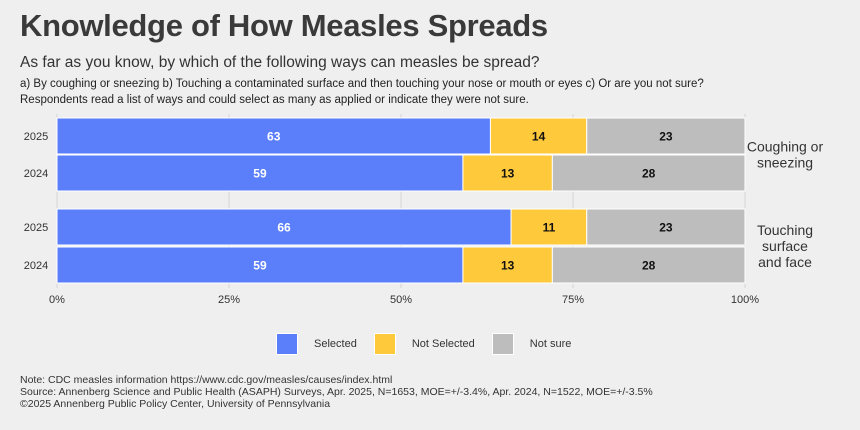 This screenshot has height=430, width=860. What do you see at coordinates (335, 344) in the screenshot?
I see `legend-label: Selected` at bounding box center [335, 344].